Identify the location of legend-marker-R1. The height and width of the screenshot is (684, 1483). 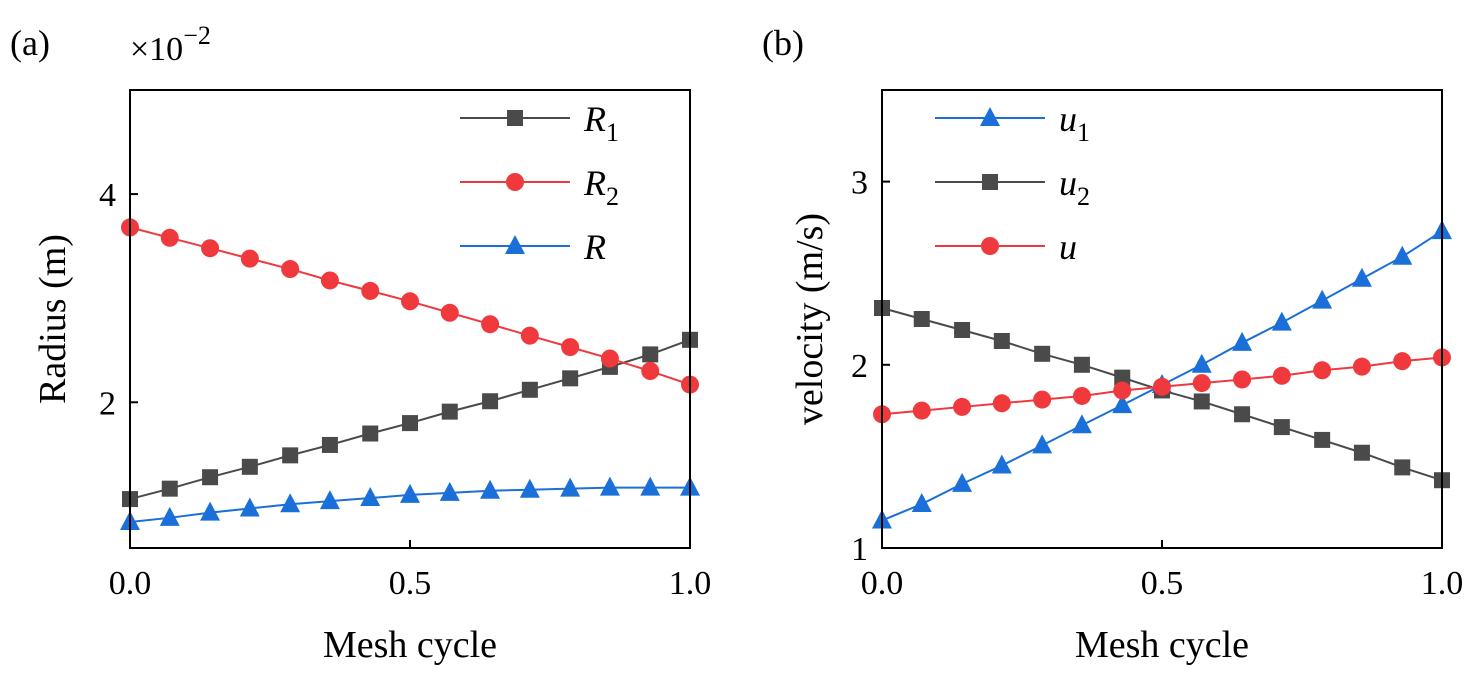
(515, 118).